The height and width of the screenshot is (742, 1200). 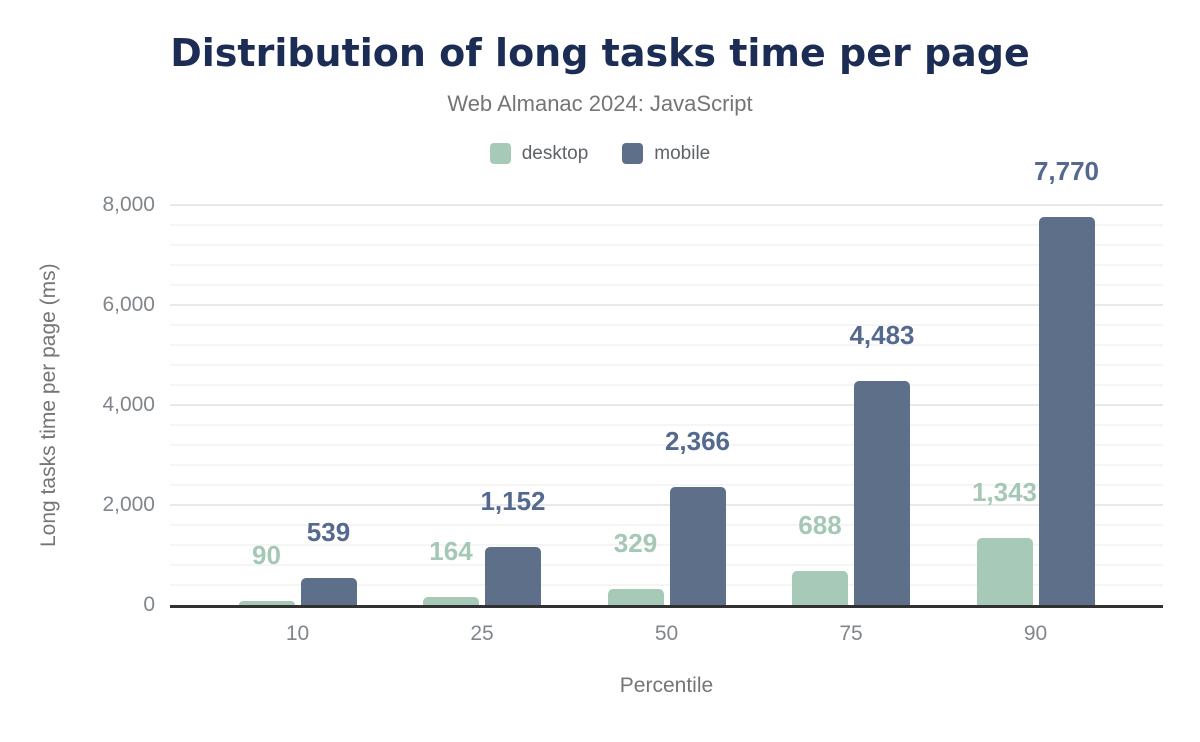 What do you see at coordinates (635, 542) in the screenshot?
I see `desktop-bar-value: 329` at bounding box center [635, 542].